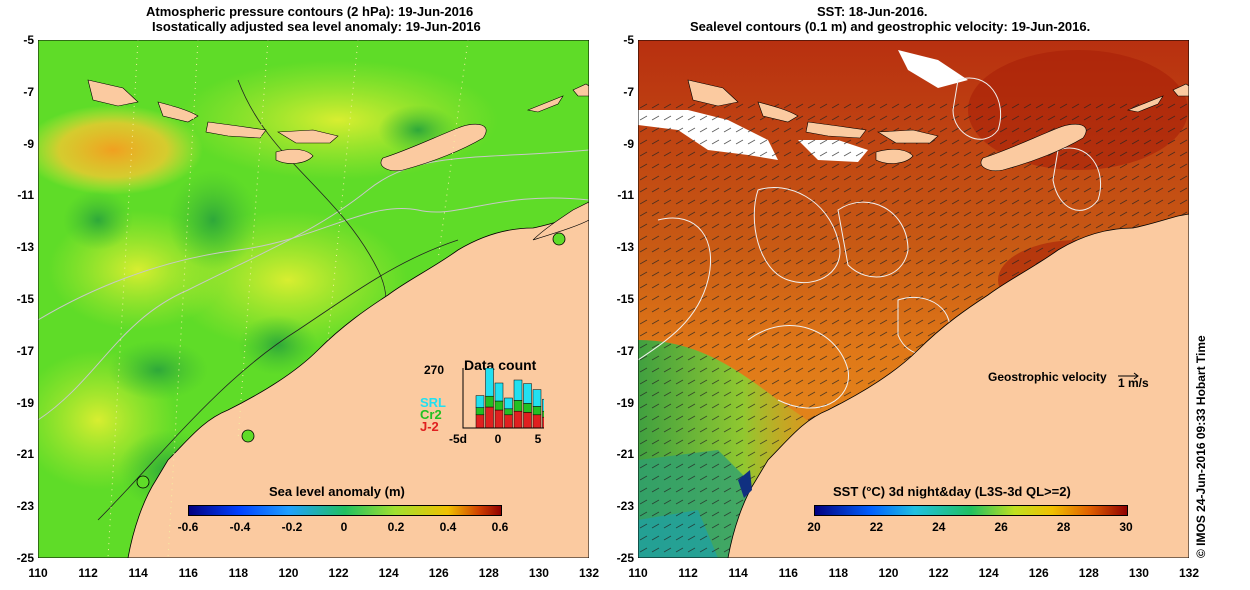 The image size is (1250, 590). I want to click on left-lon-axis: 110 112 114 116 118 120 122 124 126 128 130 132, so click(313, 574).